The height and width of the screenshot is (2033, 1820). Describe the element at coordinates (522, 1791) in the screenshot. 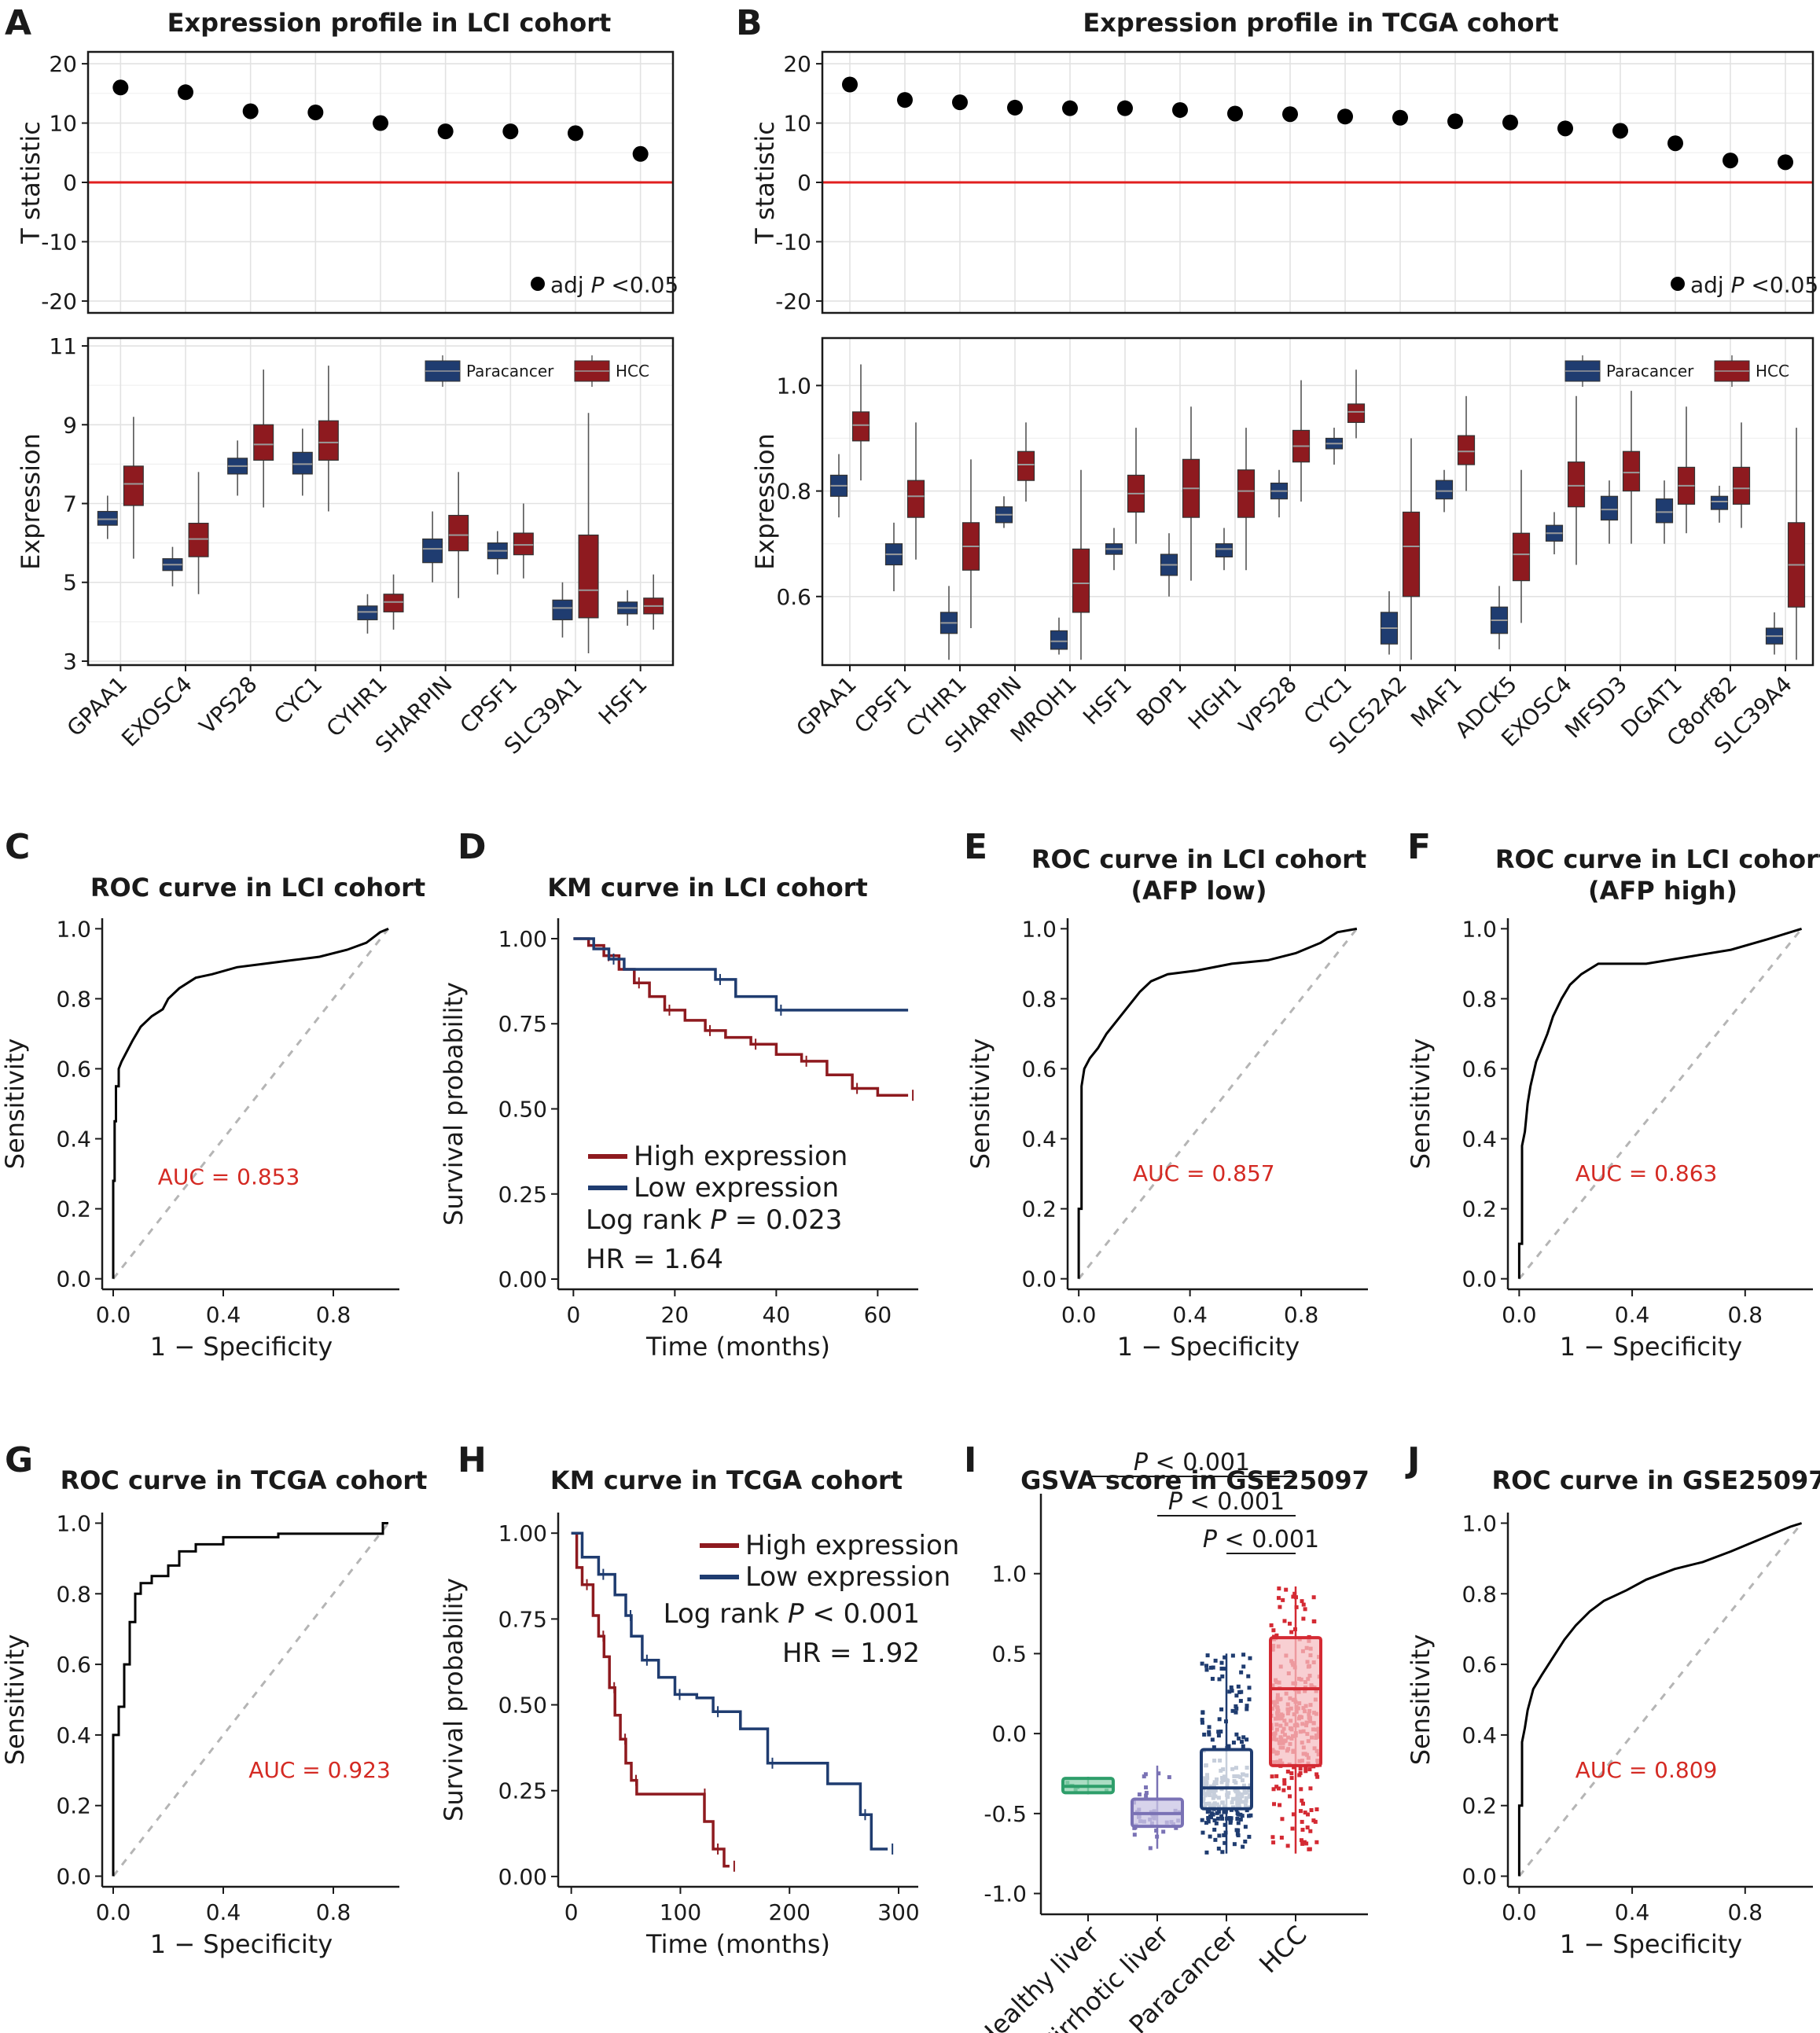

I see `y-tick-label: 0.25` at that location.